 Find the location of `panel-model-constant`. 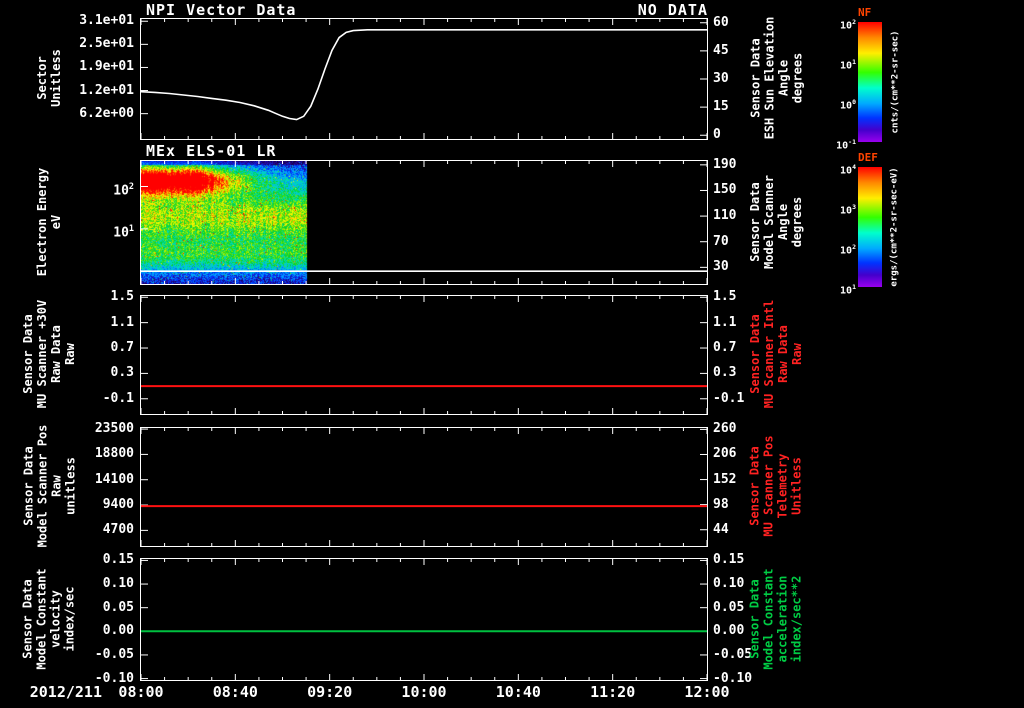

panel-model-constant is located at coordinates (424, 619).